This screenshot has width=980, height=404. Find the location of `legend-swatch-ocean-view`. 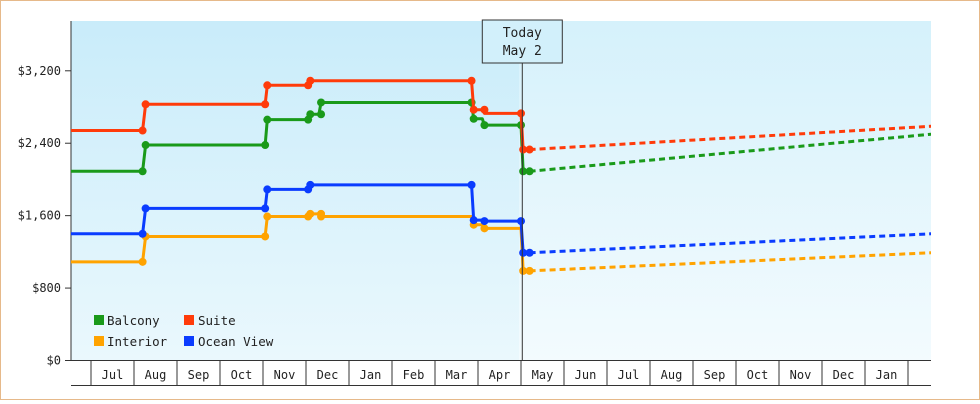

legend-swatch-ocean-view is located at coordinates (189, 341).